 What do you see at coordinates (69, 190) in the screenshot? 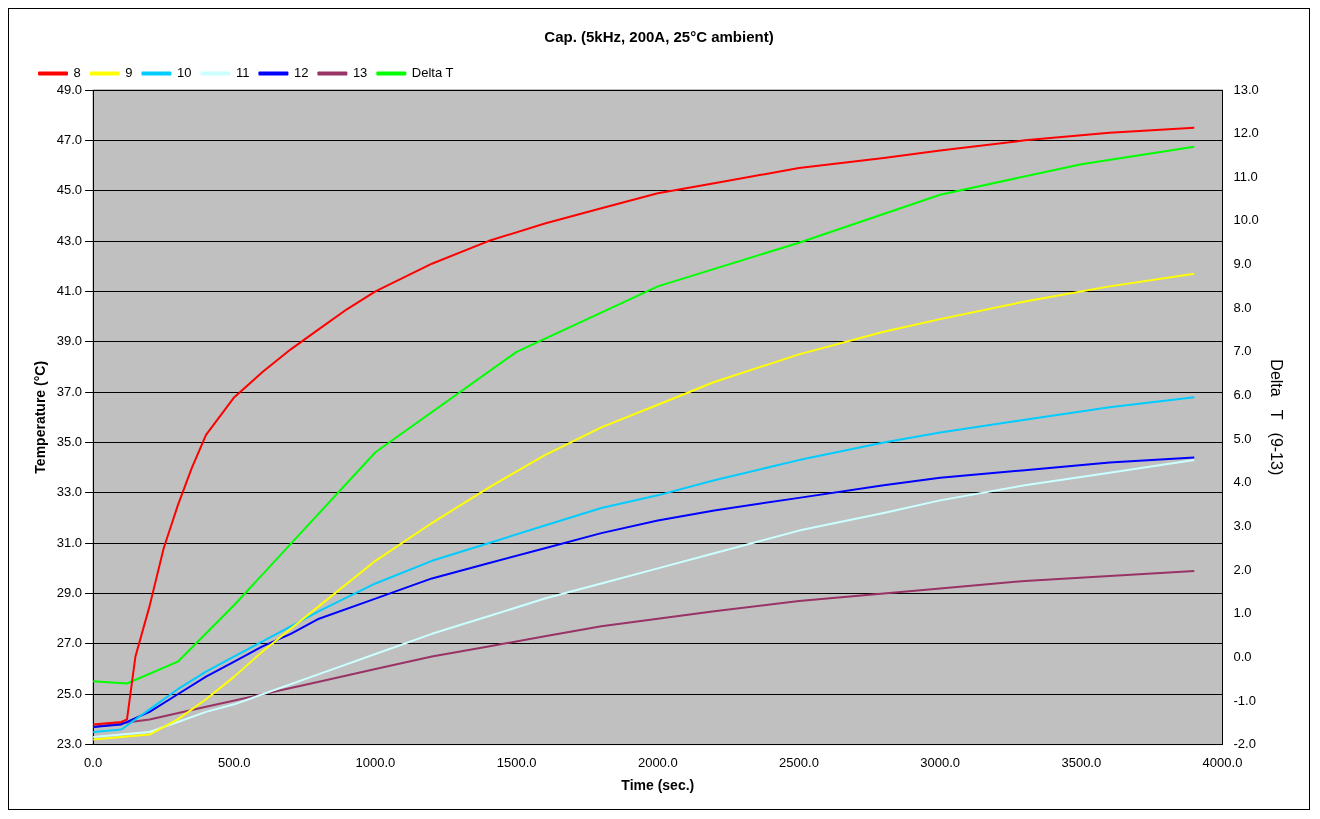
I see `y-tick-label: 45.0` at bounding box center [69, 190].